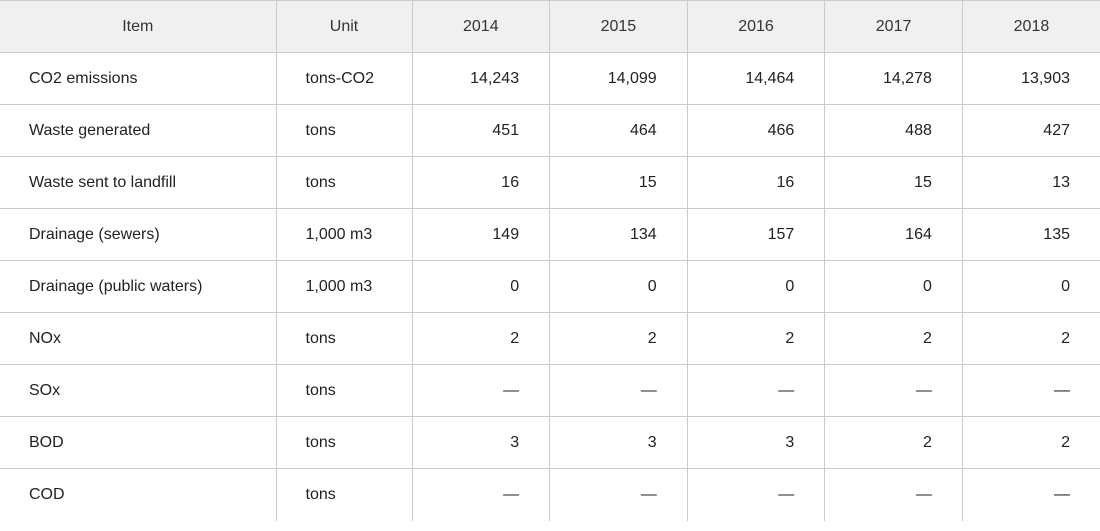  I want to click on table-row-sox: SOx tons — — — — —, so click(550, 390).